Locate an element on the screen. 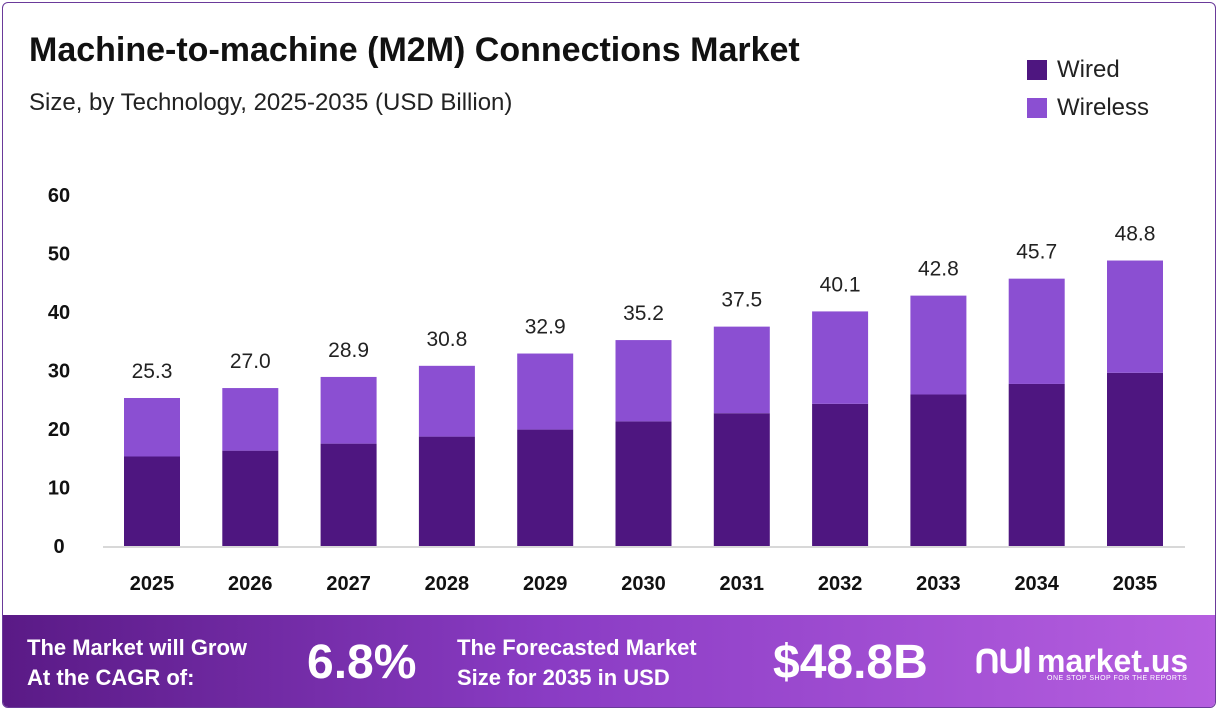  cagr-value: 6.8% is located at coordinates (362, 662).